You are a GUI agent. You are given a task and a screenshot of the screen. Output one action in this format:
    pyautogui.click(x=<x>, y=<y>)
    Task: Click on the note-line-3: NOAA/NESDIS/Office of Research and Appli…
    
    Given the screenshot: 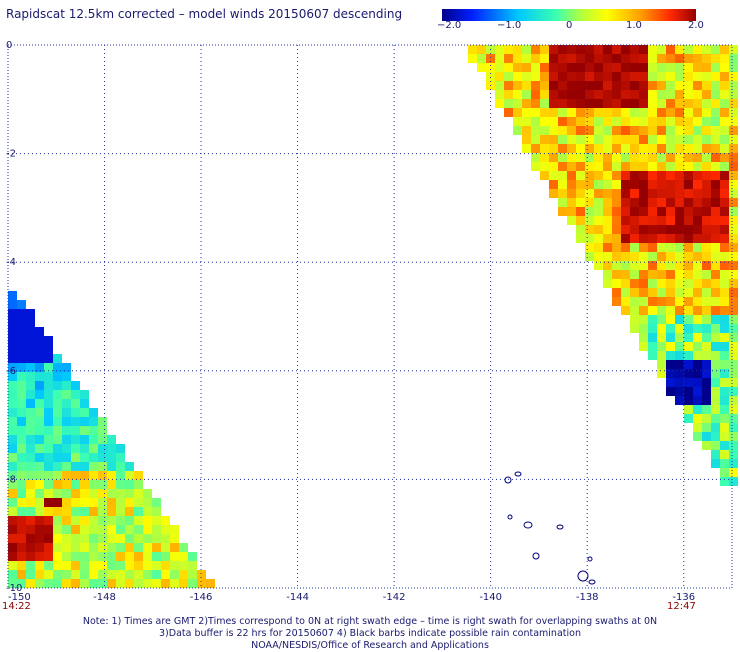 What is the action you would take?
    pyautogui.click(x=370, y=645)
    